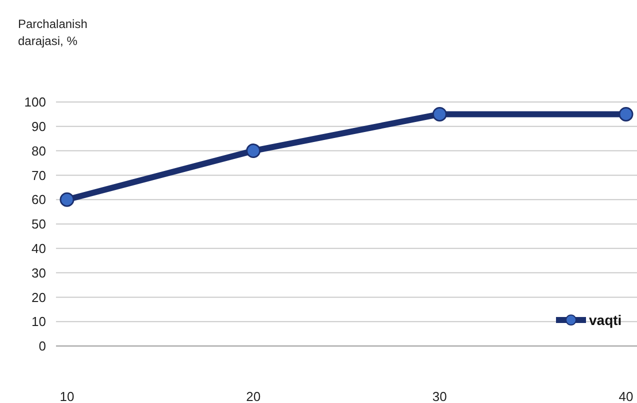  Describe the element at coordinates (53, 32) in the screenshot. I see `y-axis-title: Parchalanish darajasi, %` at that location.